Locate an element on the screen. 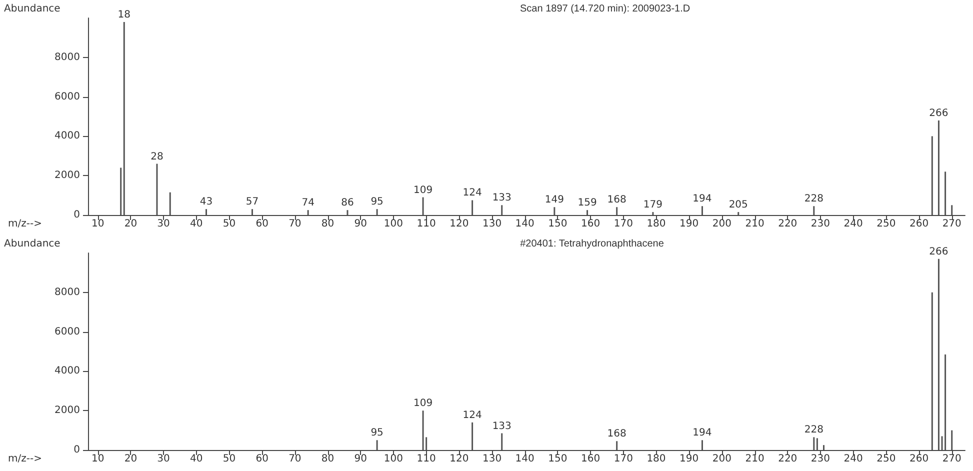 The width and height of the screenshot is (973, 471). annotation: 74 is located at coordinates (308, 203).